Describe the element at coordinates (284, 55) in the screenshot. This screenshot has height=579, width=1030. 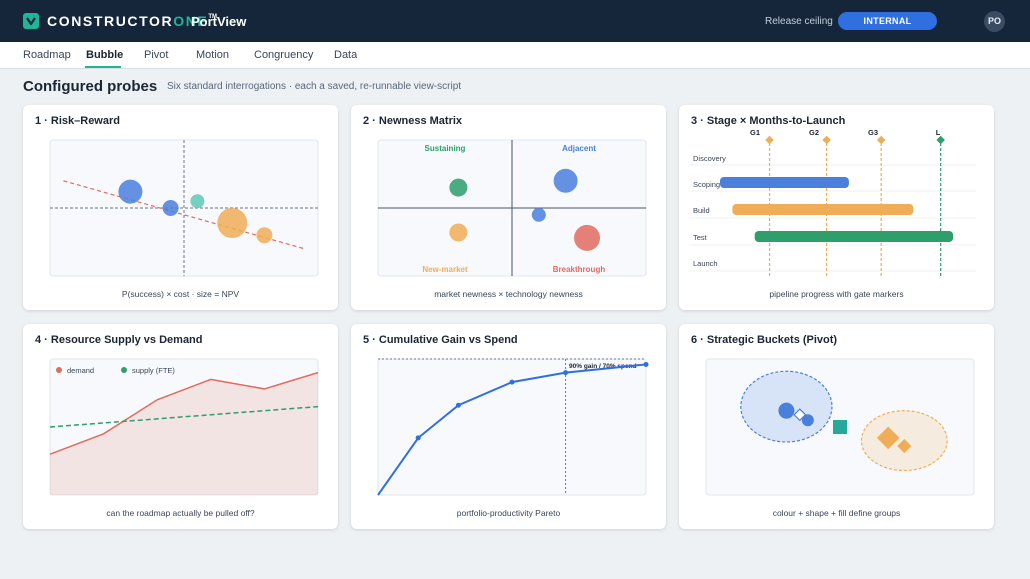
I see `tab-congruency: Congruency` at that location.